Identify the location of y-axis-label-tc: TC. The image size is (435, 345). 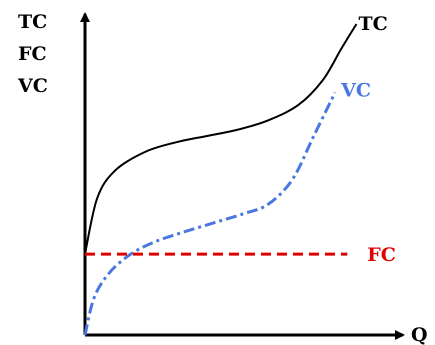
(32, 22).